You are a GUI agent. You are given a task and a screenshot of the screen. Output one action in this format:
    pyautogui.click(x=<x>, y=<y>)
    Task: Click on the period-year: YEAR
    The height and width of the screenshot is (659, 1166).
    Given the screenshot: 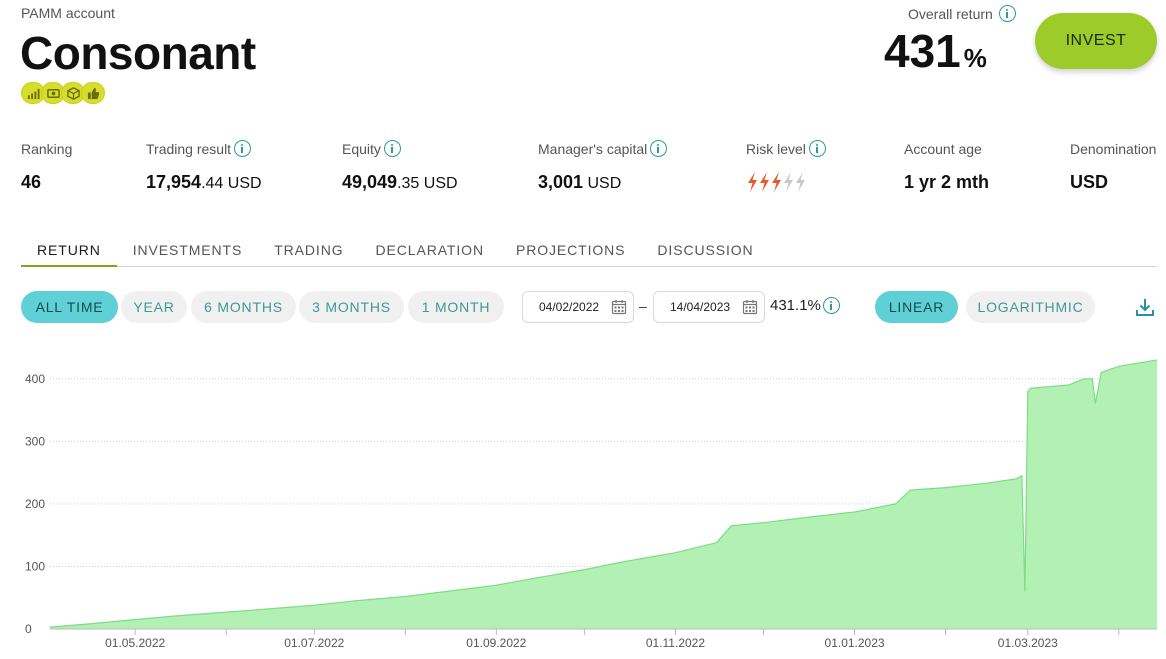 What is the action you would take?
    pyautogui.click(x=154, y=307)
    